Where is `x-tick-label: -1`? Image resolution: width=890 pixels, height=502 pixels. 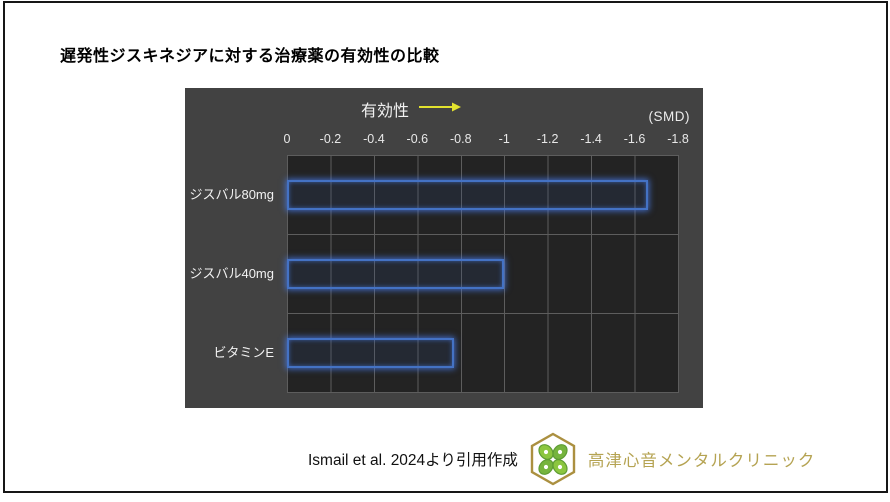
x-tick-label: -1 is located at coordinates (504, 139).